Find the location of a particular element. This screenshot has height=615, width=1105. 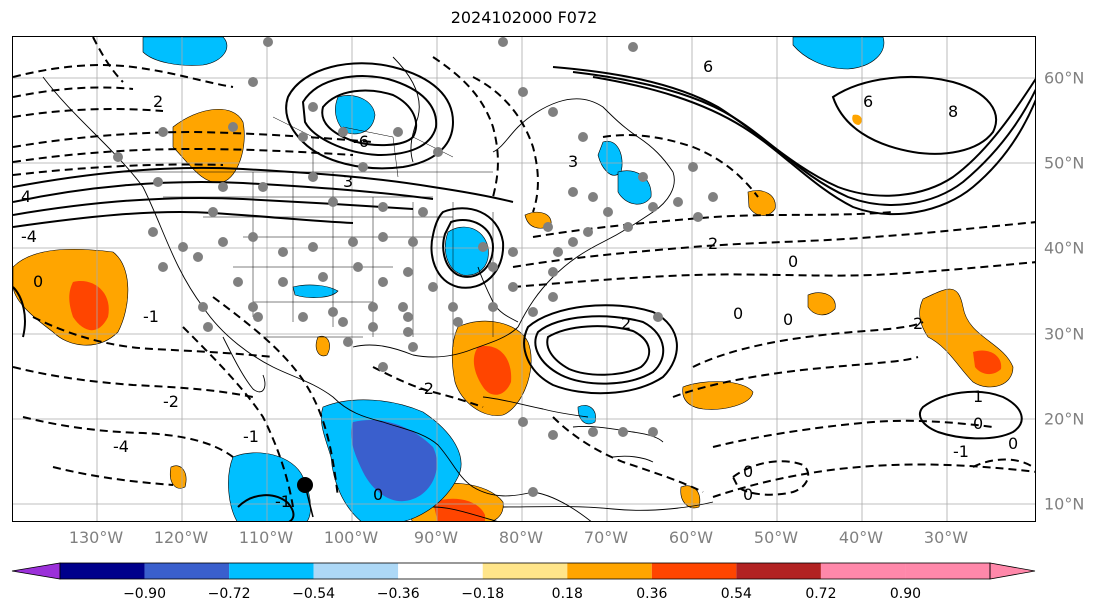

lon-label: 50°W is located at coordinates (776, 537).